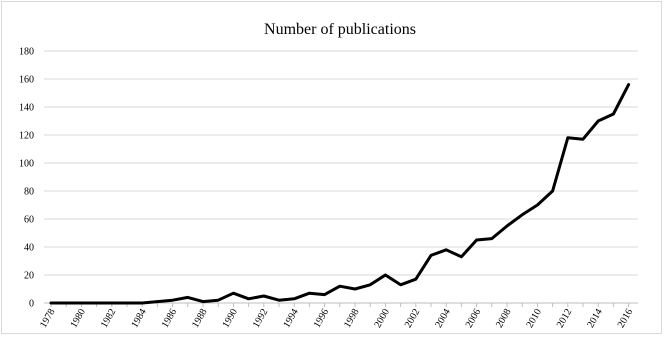  Describe the element at coordinates (522, 214) in the screenshot. I see `data-point-2009` at that location.